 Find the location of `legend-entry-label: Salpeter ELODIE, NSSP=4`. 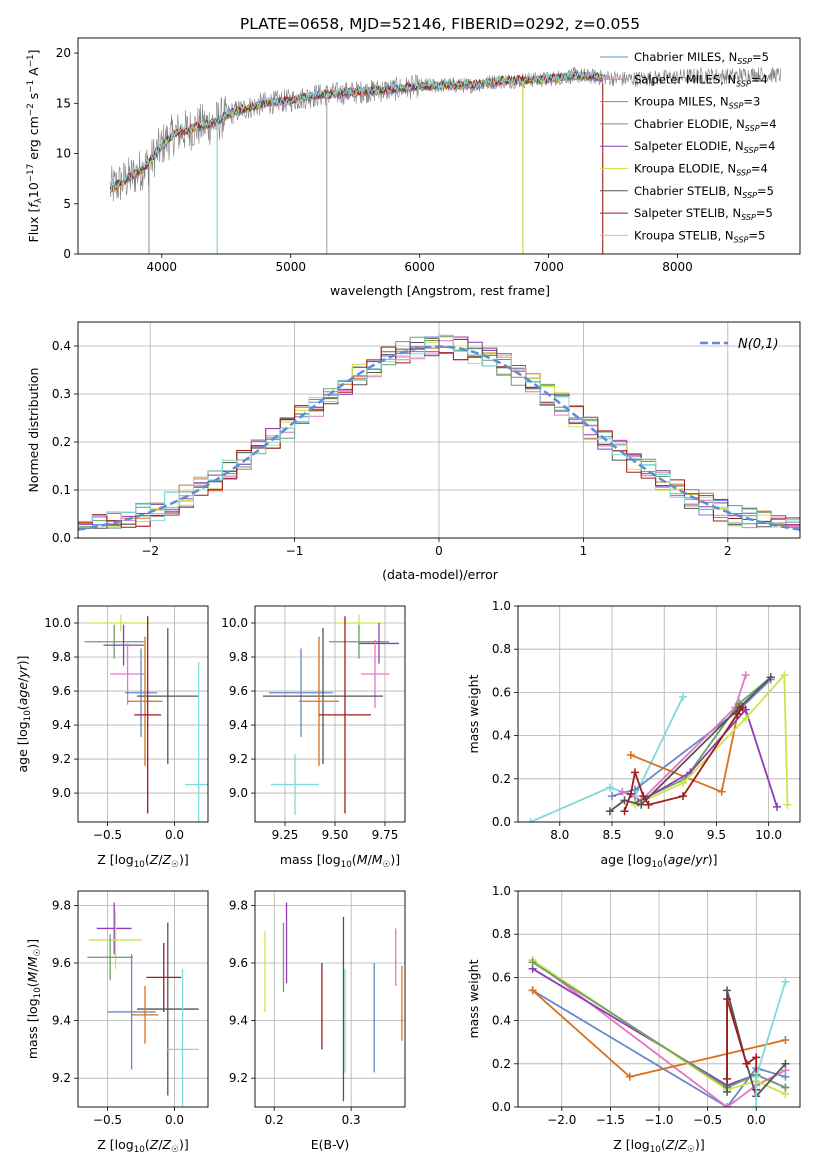

legend-entry-label: Salpeter ELODIE, NSSP=4 is located at coordinates (704, 147).